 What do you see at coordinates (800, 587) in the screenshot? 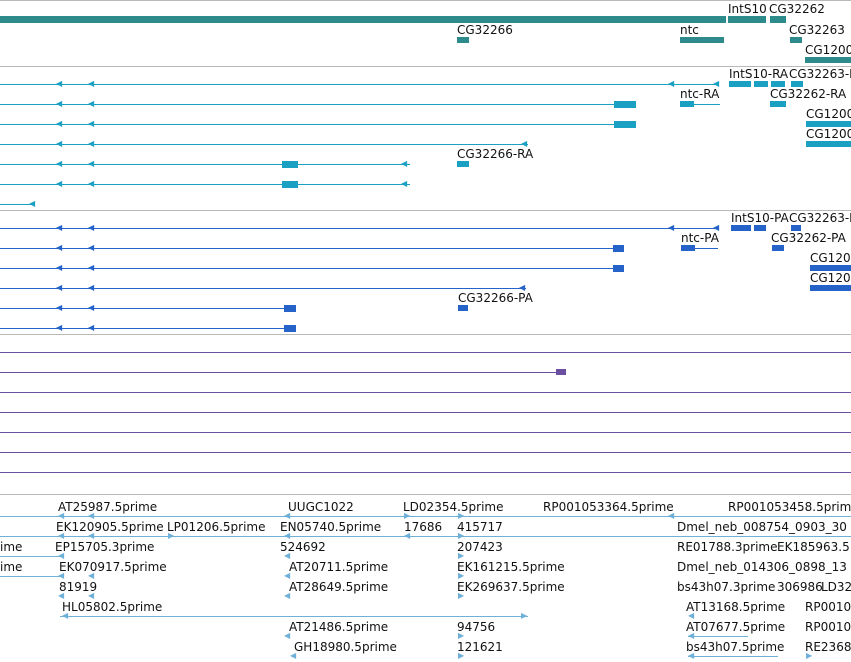
I see `est-label: 306986` at bounding box center [800, 587].